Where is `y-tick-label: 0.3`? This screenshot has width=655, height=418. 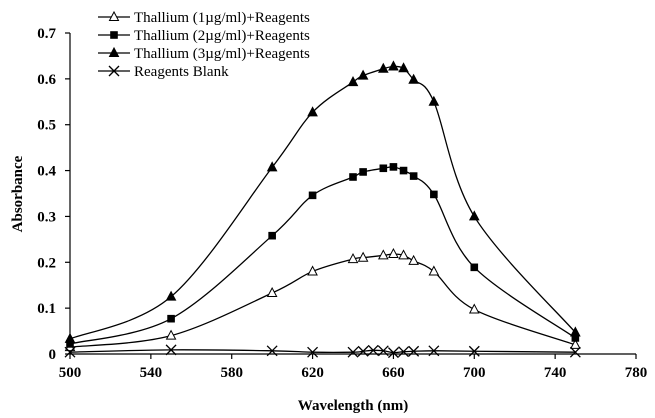
y-tick-label: 0.3 is located at coordinates (46, 217).